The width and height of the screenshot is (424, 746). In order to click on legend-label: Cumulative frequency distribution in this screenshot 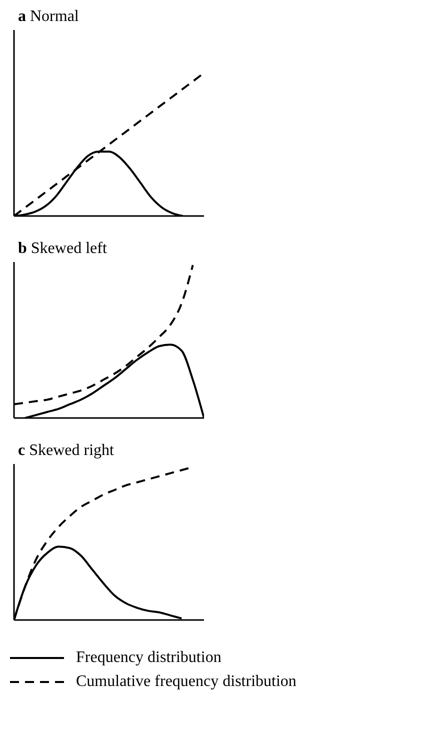, I will do `click(186, 682)`.